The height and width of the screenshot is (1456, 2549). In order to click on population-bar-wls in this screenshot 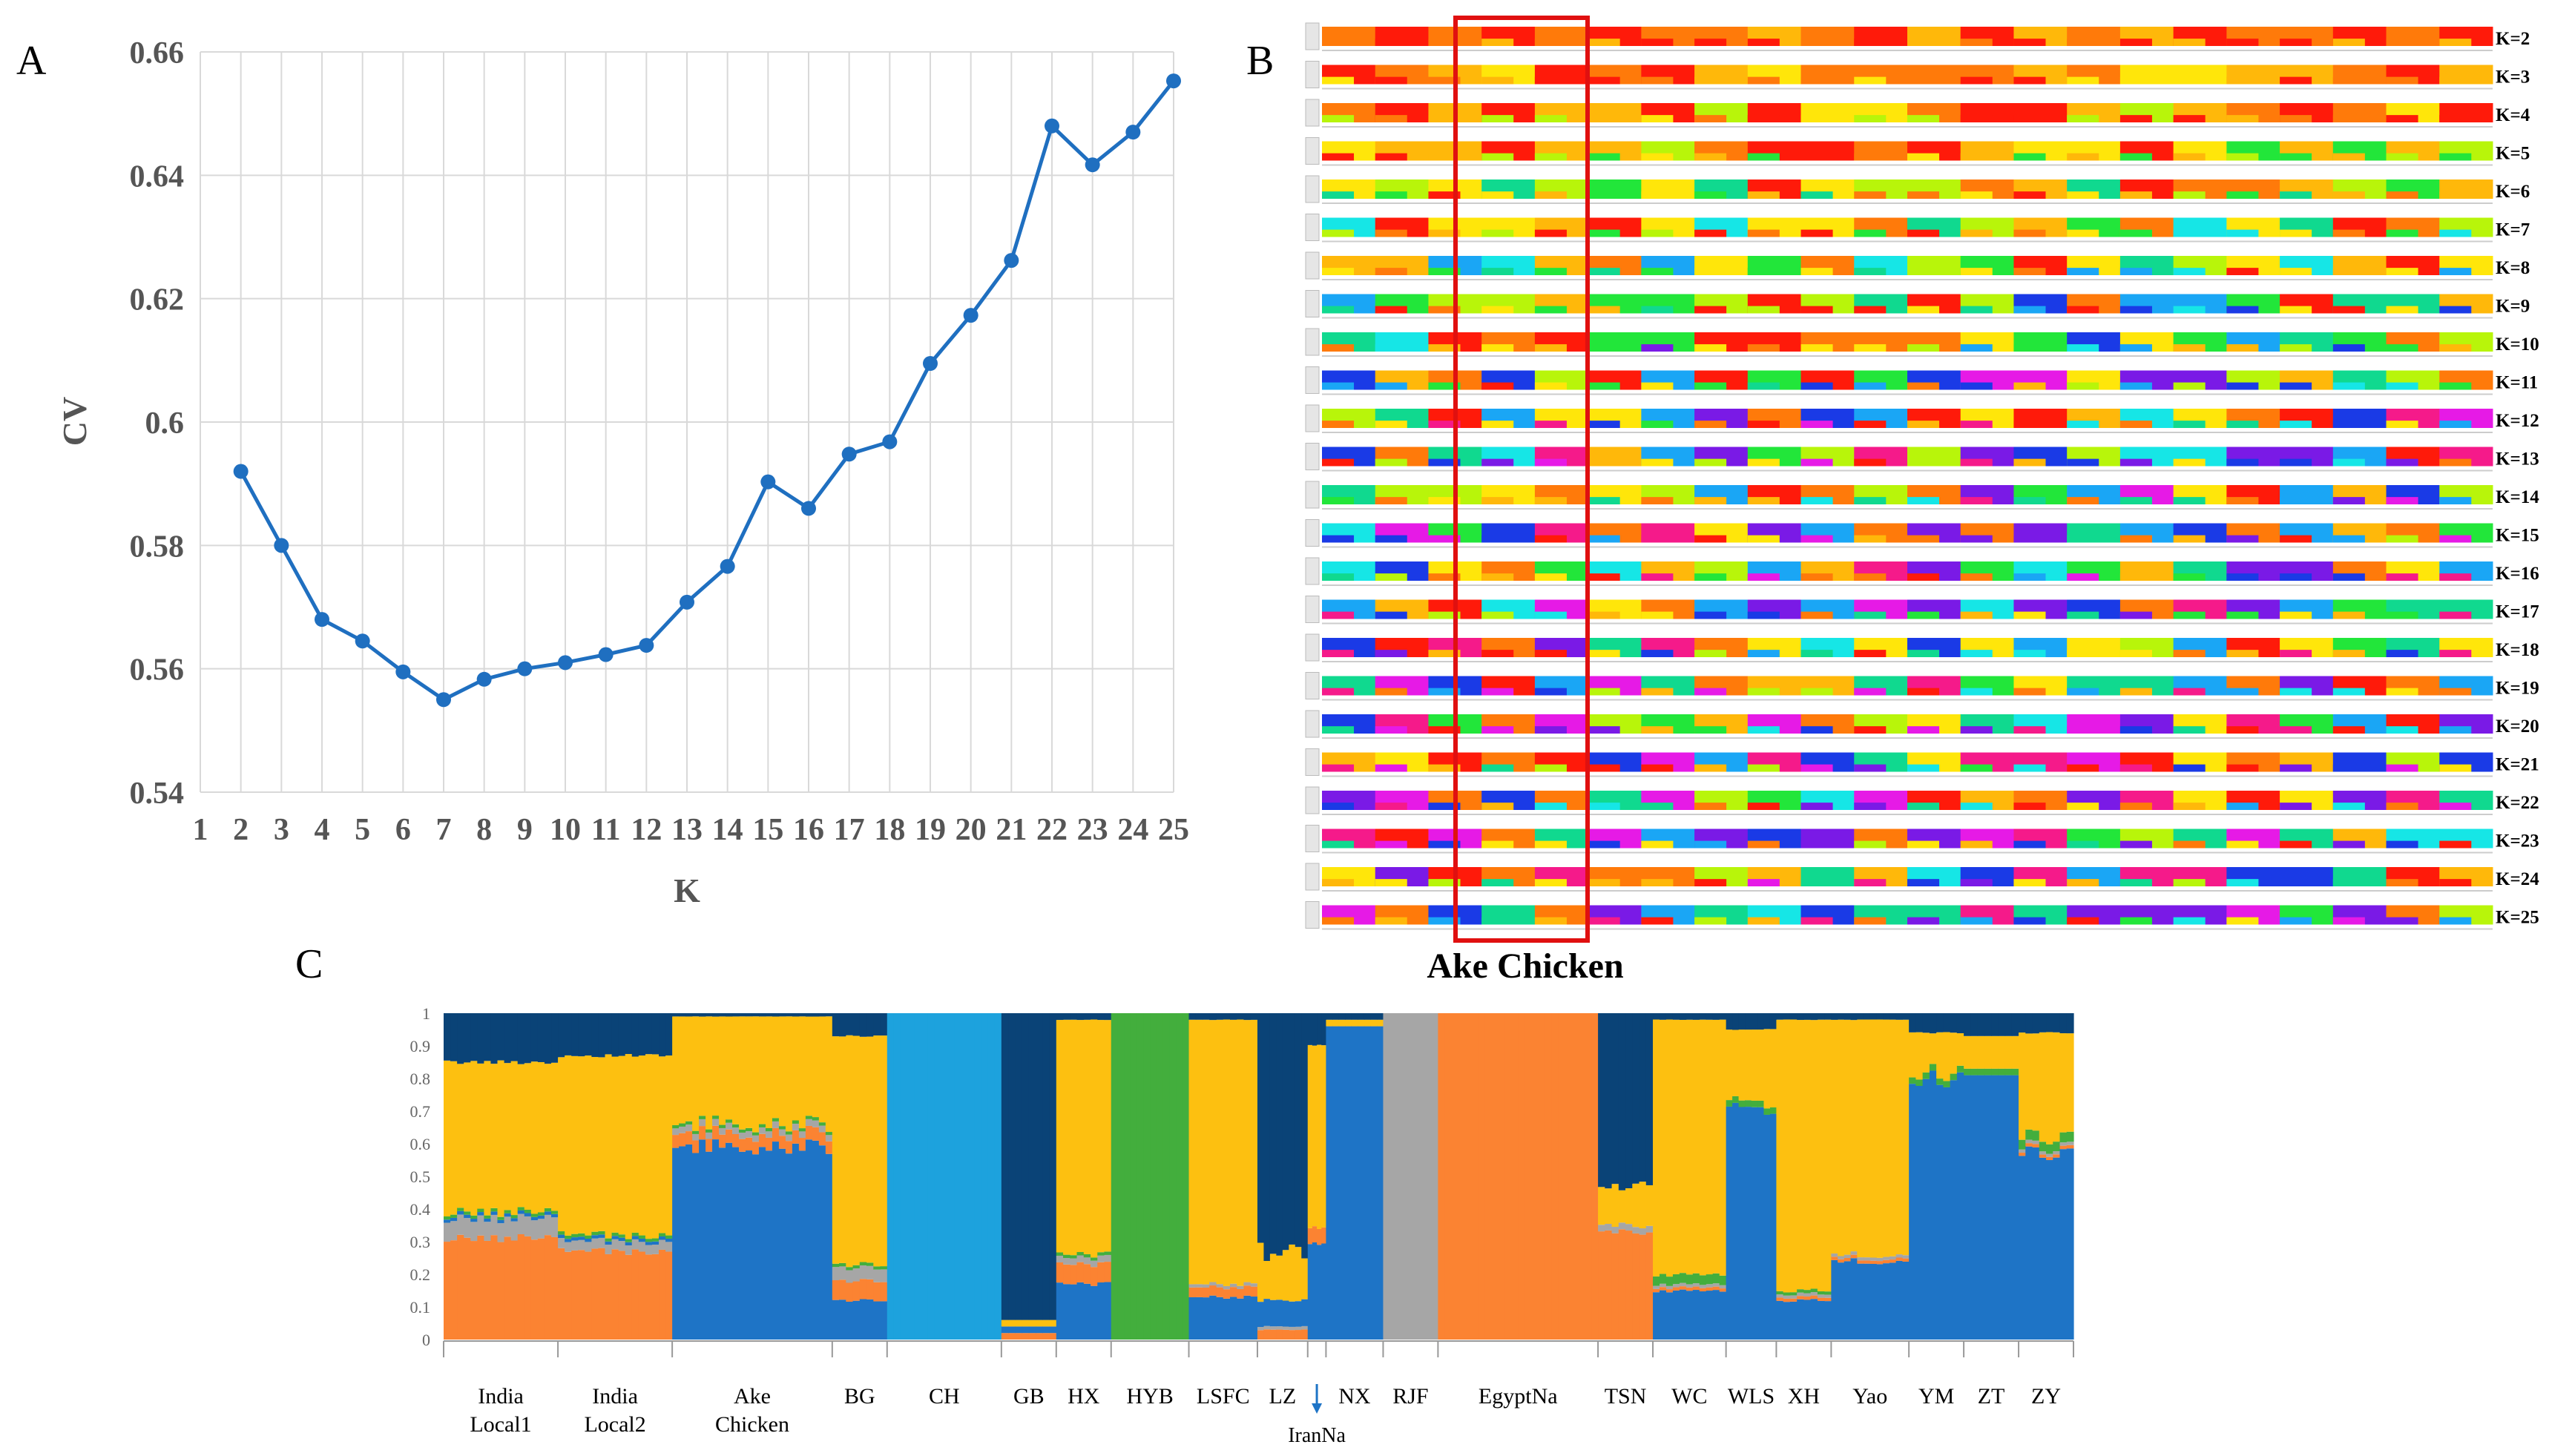, I will do `click(1751, 1177)`.